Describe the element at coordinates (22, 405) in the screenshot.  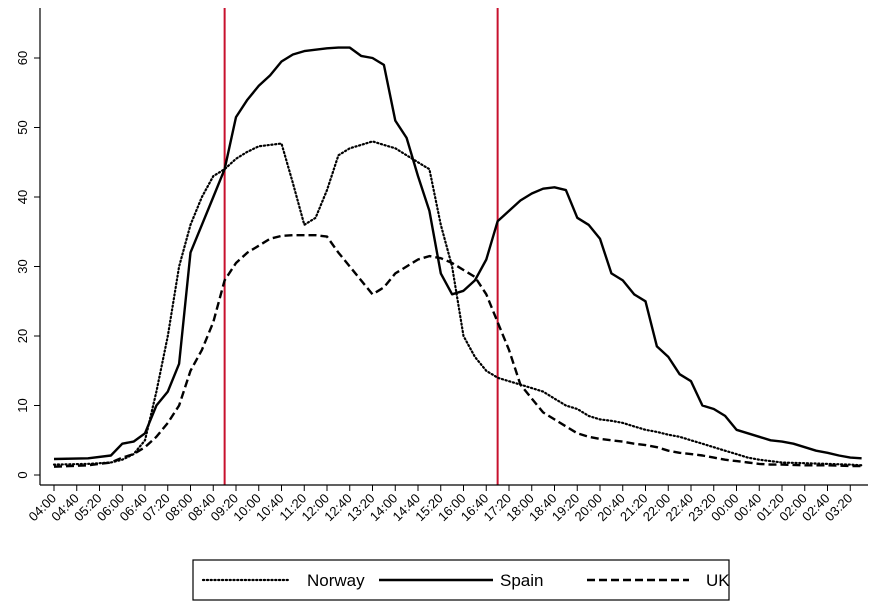
I see `y-tick-label: 10` at that location.